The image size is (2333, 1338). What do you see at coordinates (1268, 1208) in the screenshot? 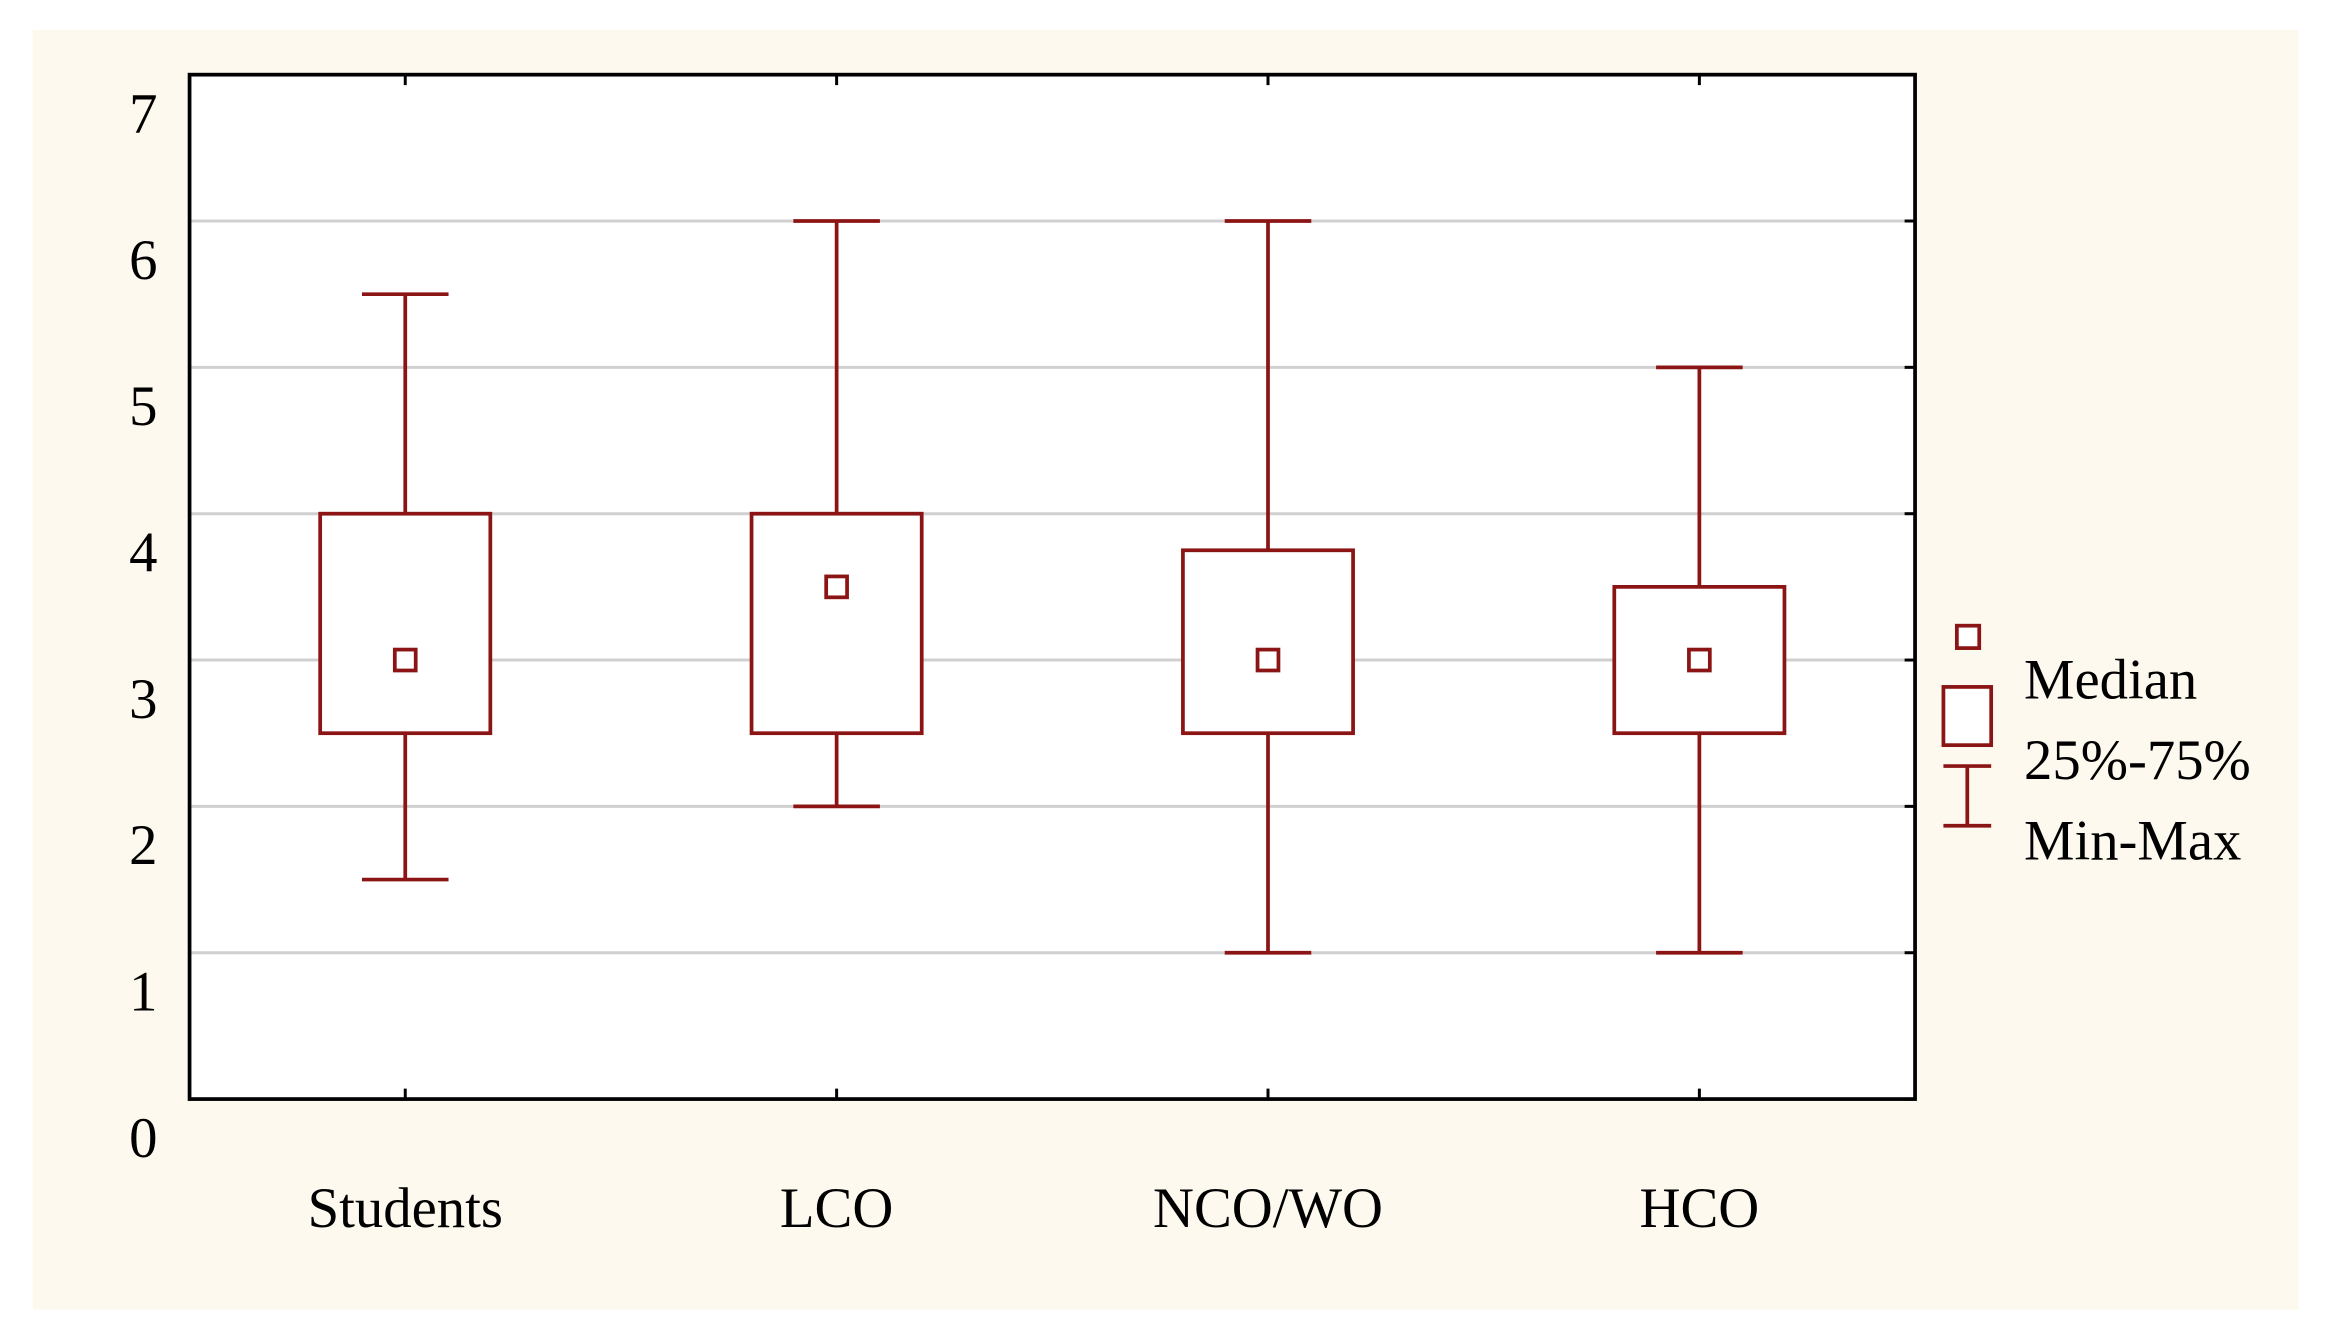
I see `x-tick-label: NCO/WO` at bounding box center [1268, 1208].